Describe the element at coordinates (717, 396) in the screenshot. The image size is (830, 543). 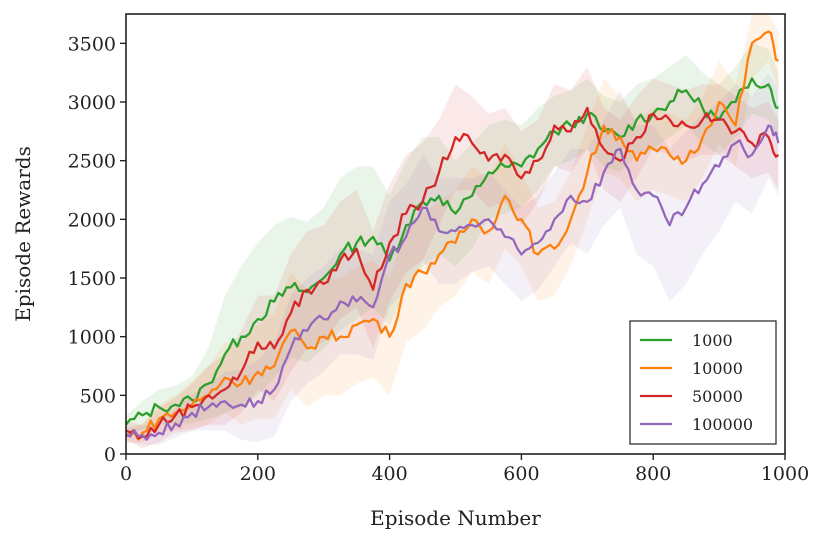
I see `legend-label-50000: 50000` at that location.